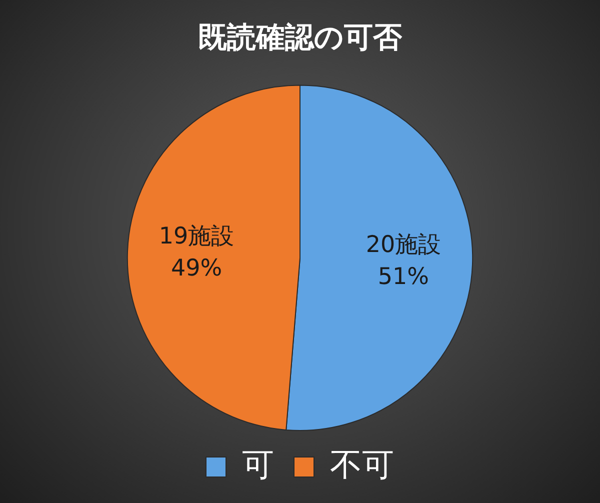 The height and width of the screenshot is (503, 600). What do you see at coordinates (196, 253) in the screenshot?
I see `data-label: 19施設 49%` at bounding box center [196, 253].